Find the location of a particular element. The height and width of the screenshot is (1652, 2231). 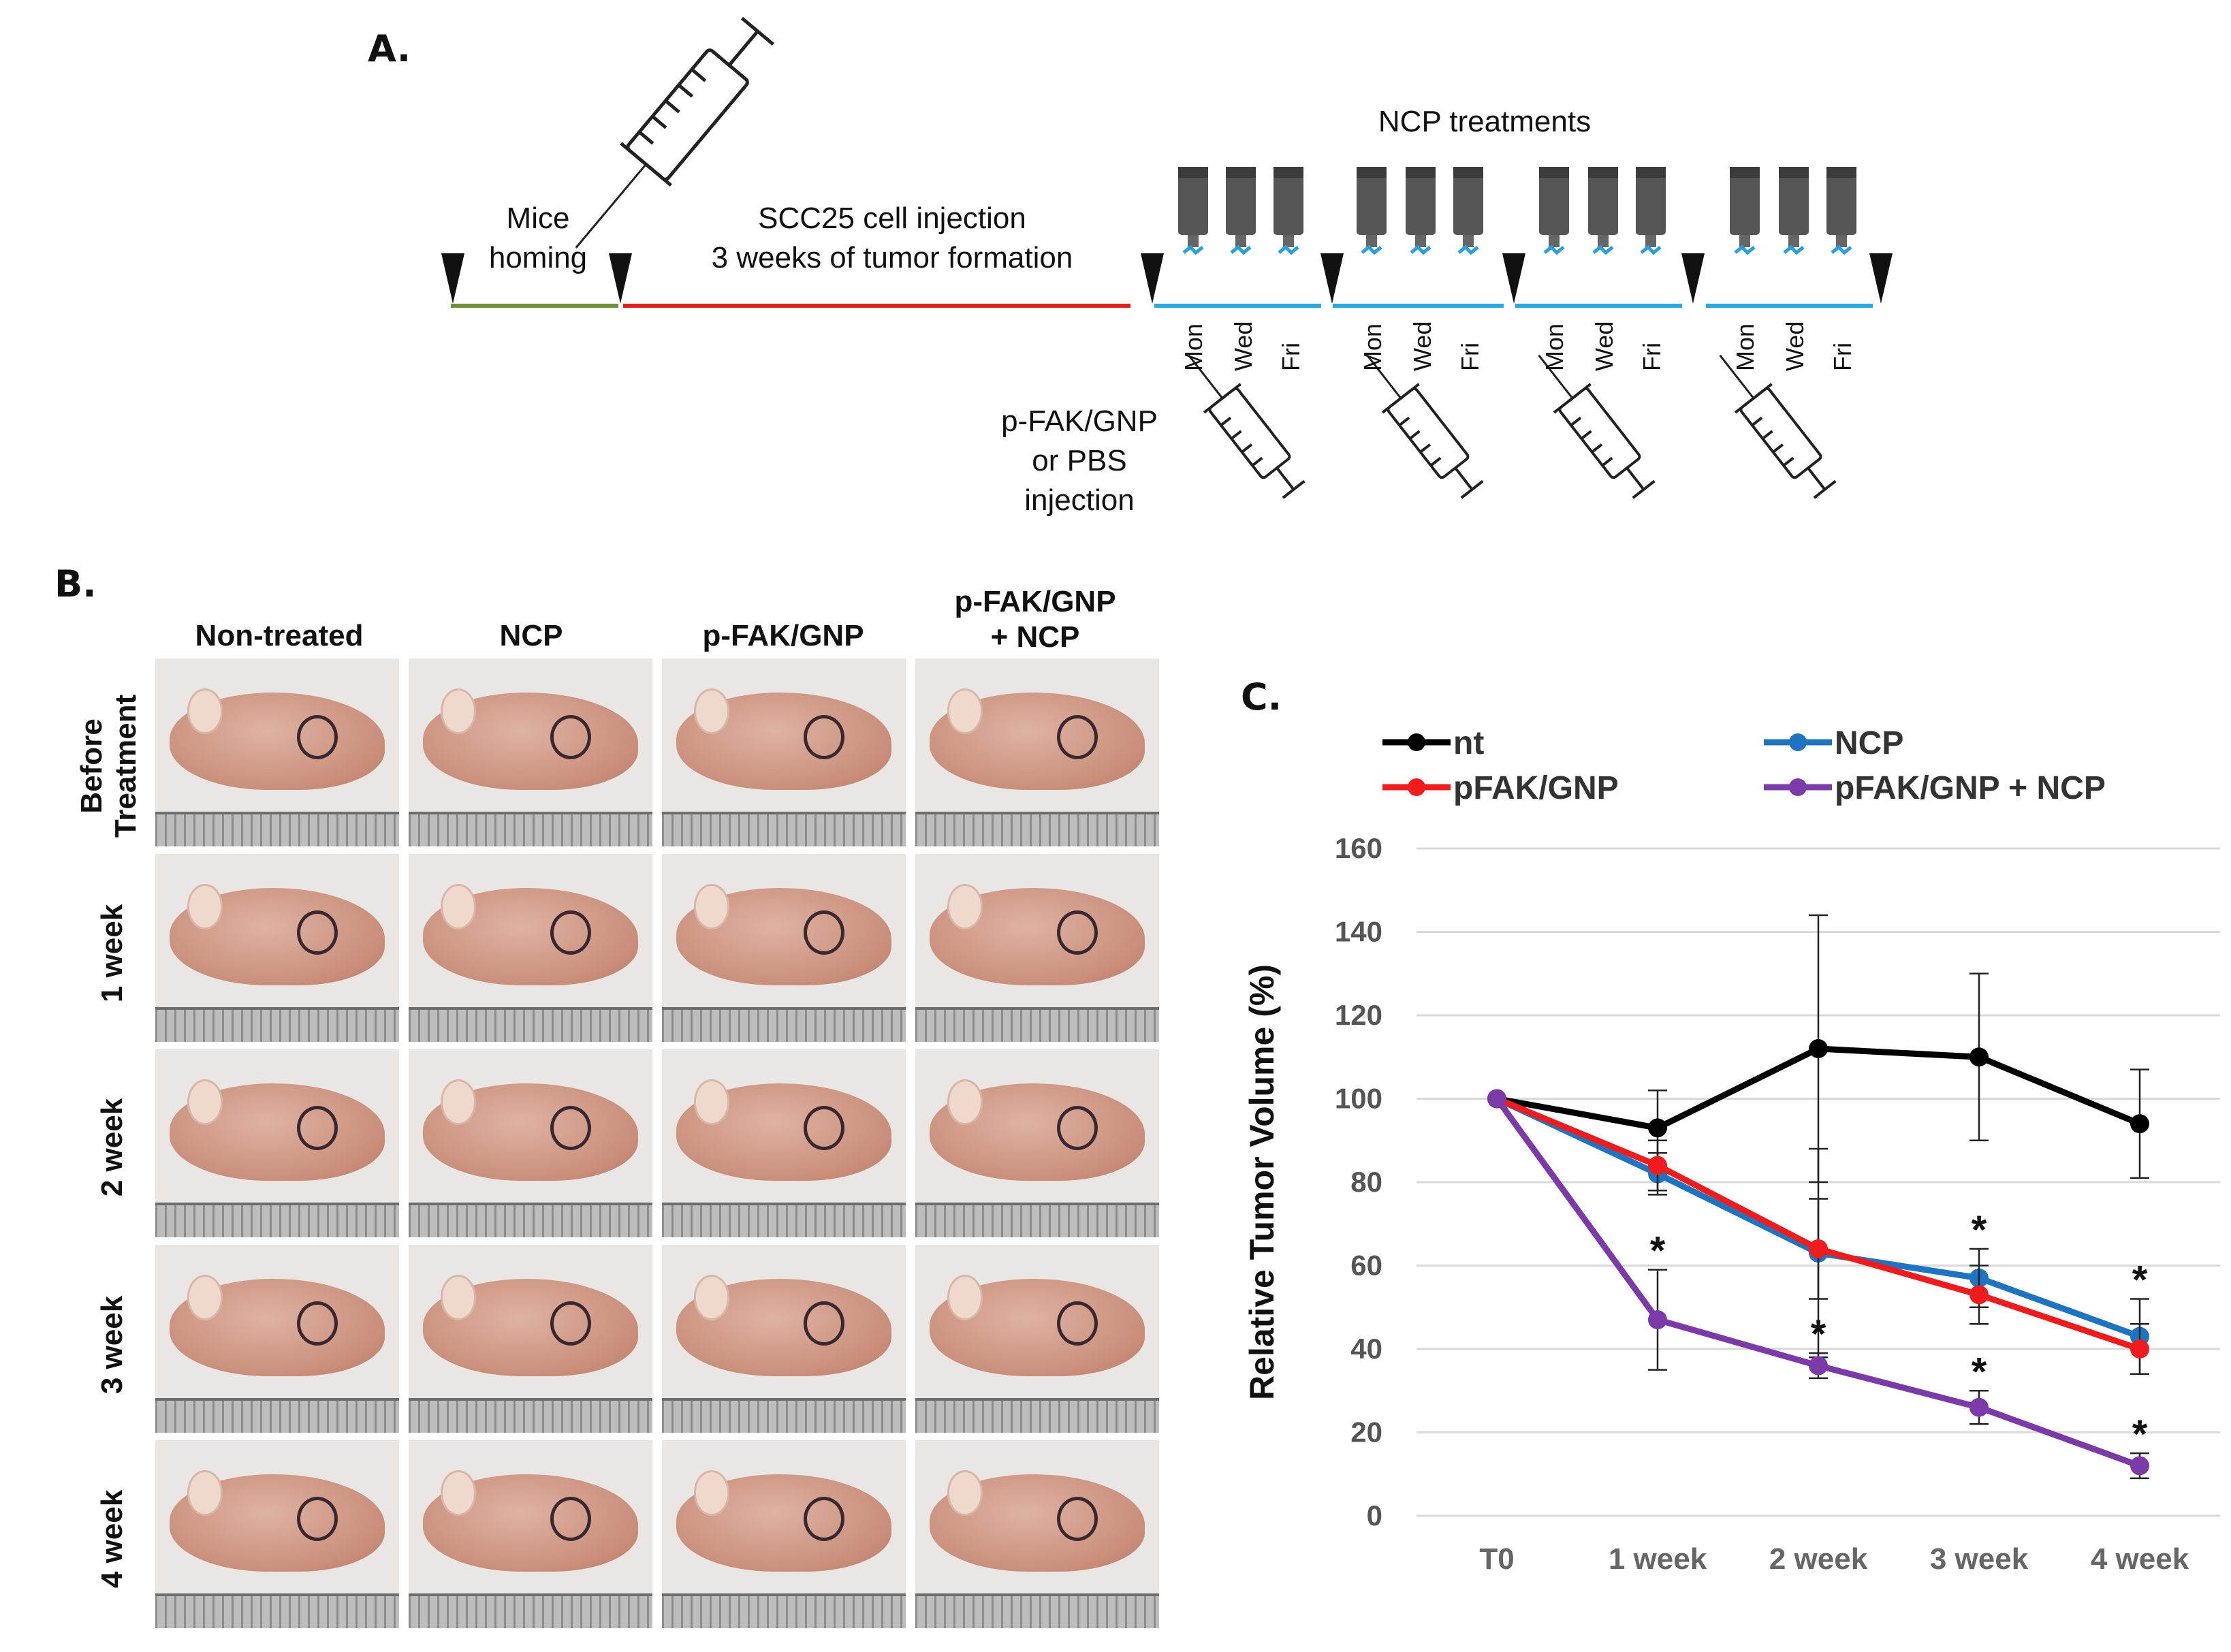

y-tick-label: 20 is located at coordinates (1366, 1432).